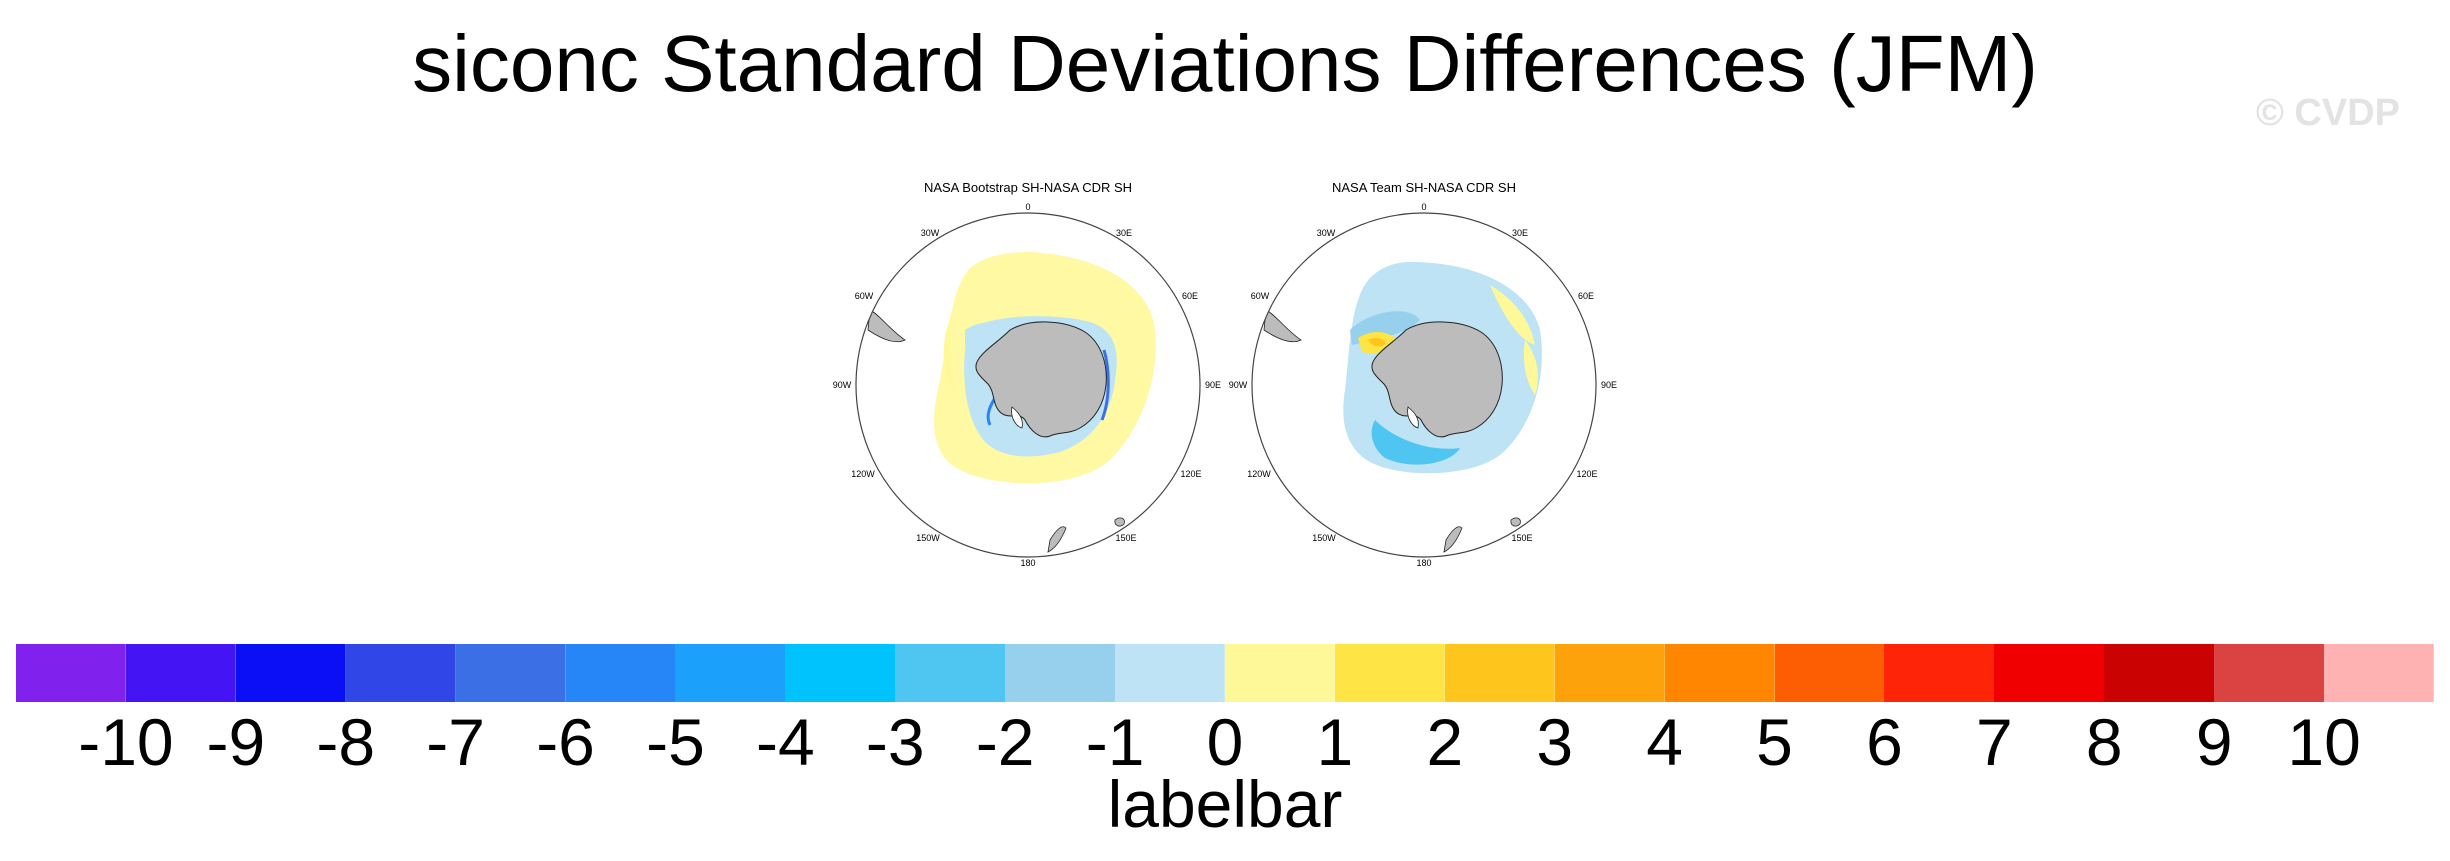 The width and height of the screenshot is (2450, 861). What do you see at coordinates (2324, 742) in the screenshot?
I see `labelbar-tick-label: 10` at bounding box center [2324, 742].